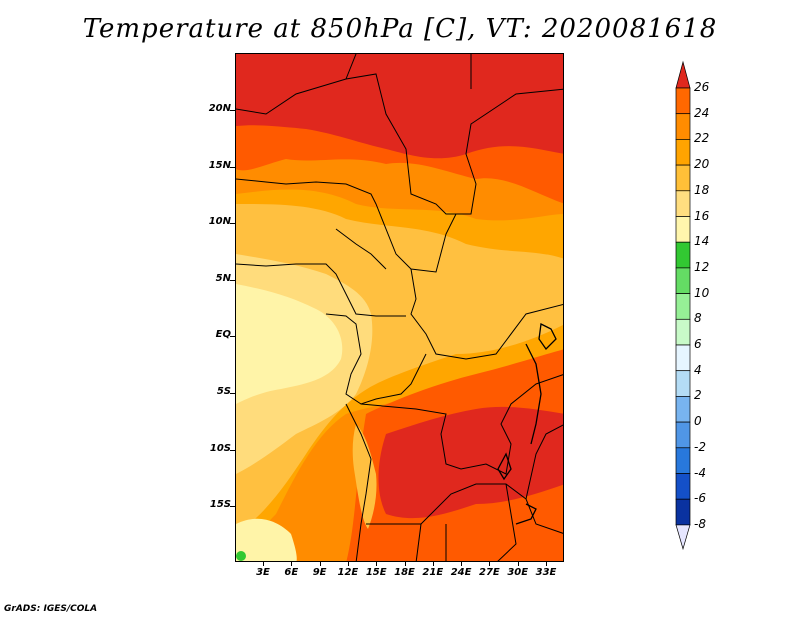 Image resolution: width=800 pixels, height=618 pixels. What do you see at coordinates (399, 106) in the screenshot?
I see `field-band-26-north` at bounding box center [399, 106].